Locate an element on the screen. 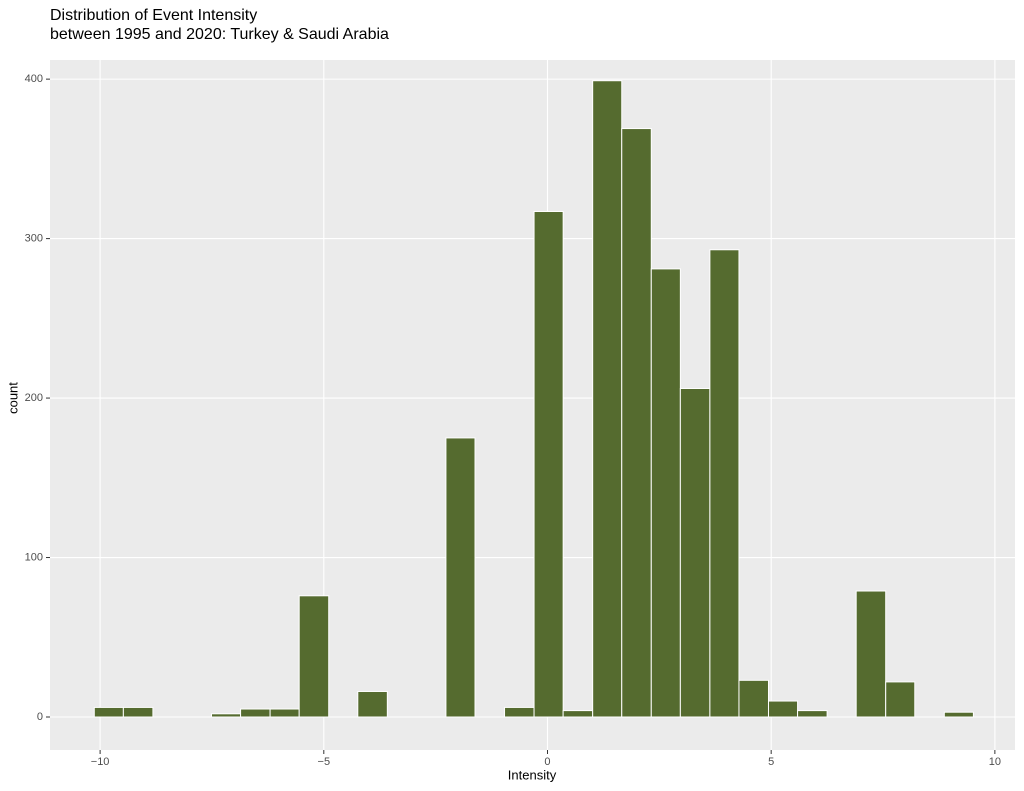  y-axis-title: count is located at coordinates (12, 398).